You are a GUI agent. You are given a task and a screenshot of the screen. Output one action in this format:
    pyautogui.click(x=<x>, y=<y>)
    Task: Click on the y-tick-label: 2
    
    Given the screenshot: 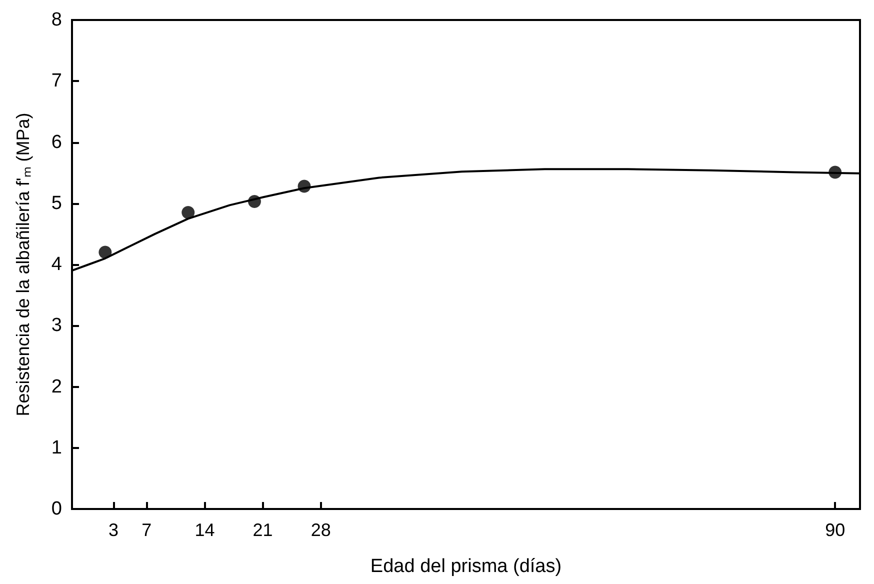 What is the action you would take?
    pyautogui.click(x=56, y=387)
    